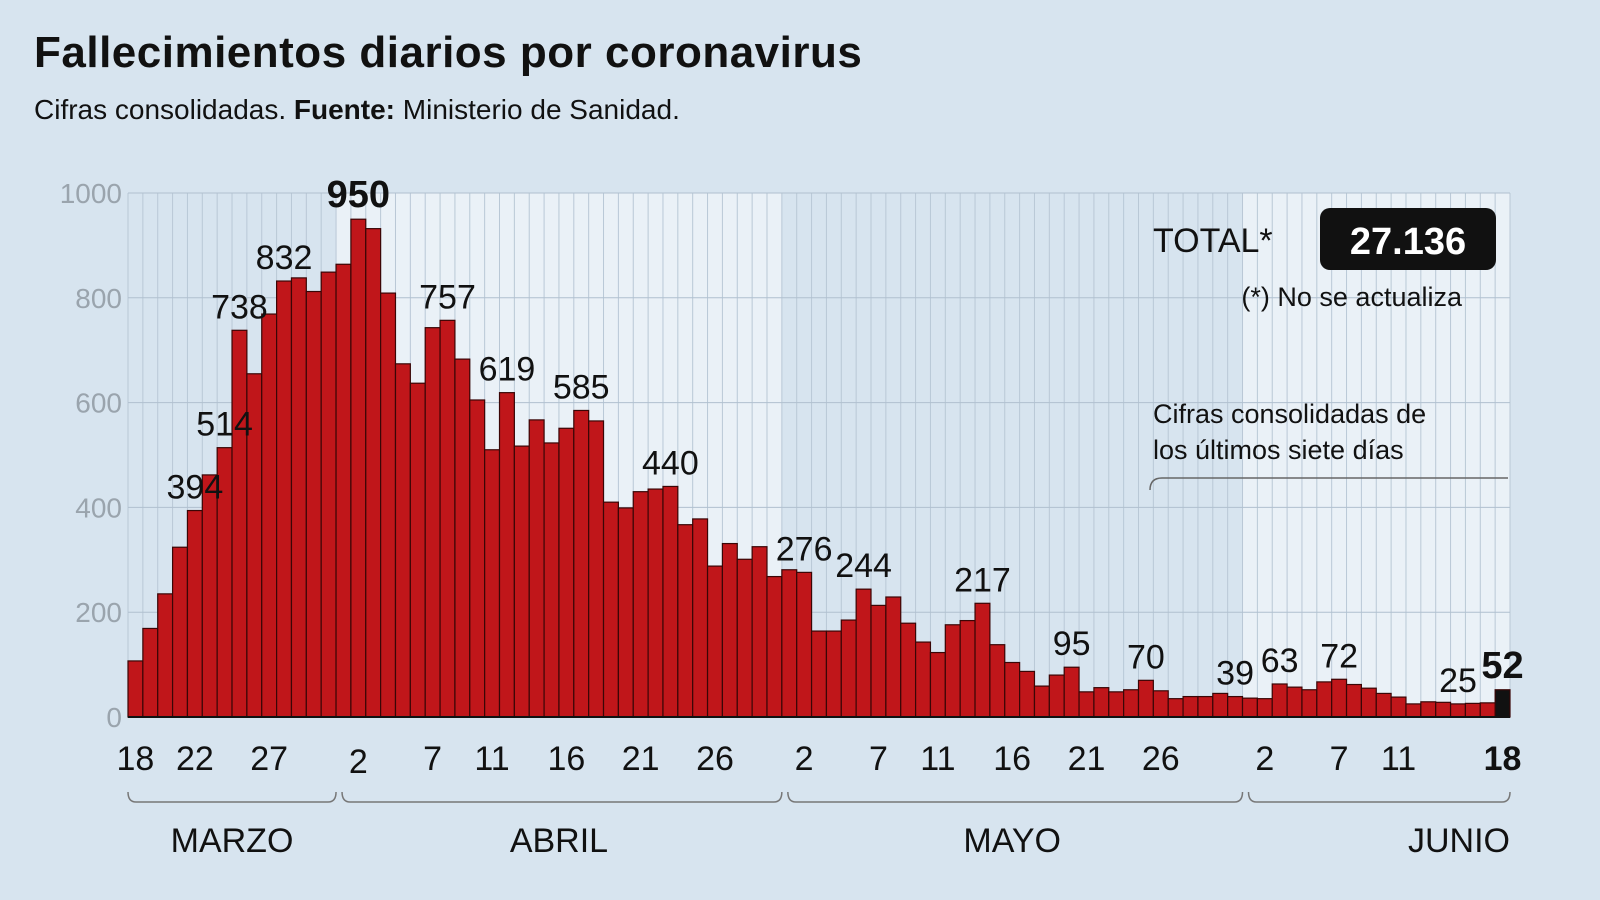 The height and width of the screenshot is (900, 1600). Describe the element at coordinates (98, 403) in the screenshot. I see `y-tick-label: 600` at that location.